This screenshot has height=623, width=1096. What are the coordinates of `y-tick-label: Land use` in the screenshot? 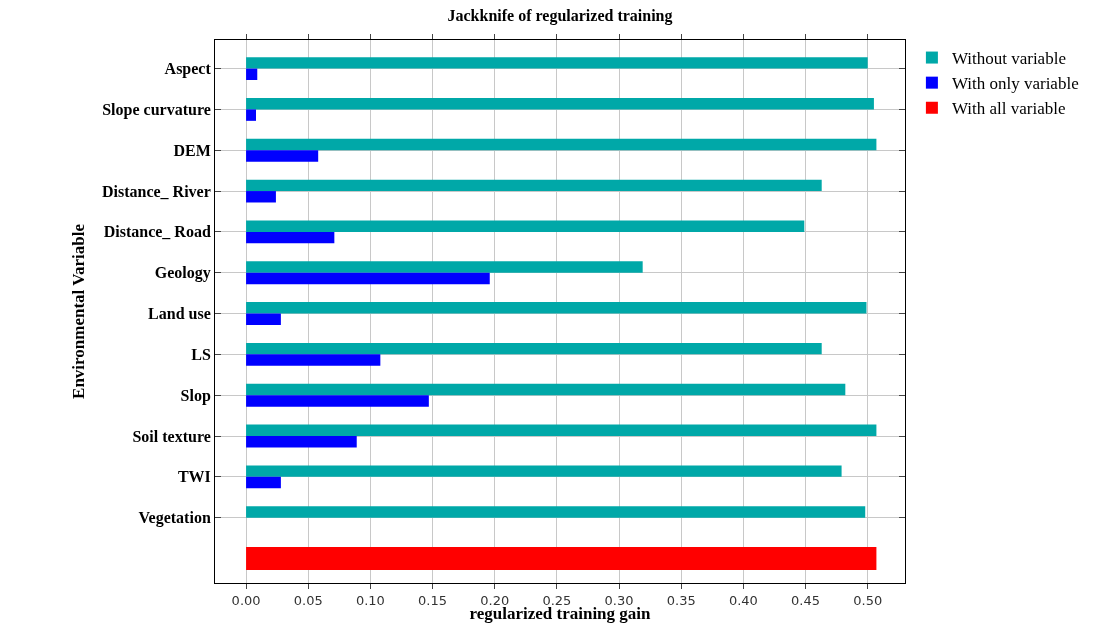 It's located at (179, 314).